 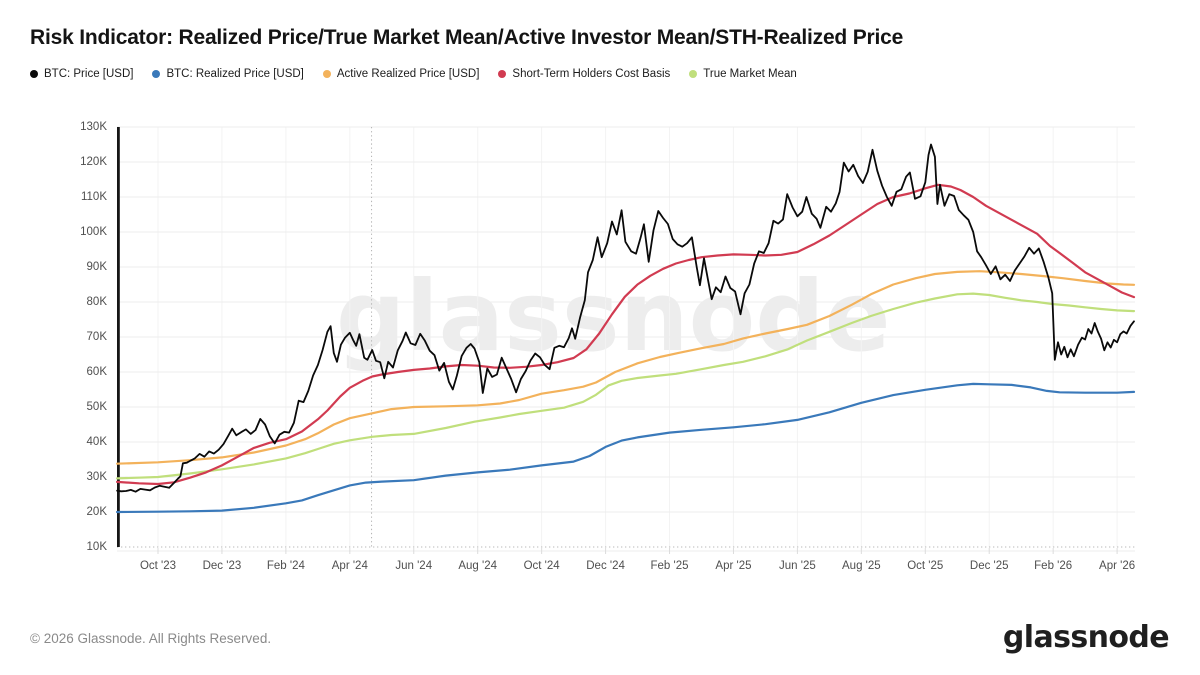 I want to click on y-axis-spine, so click(x=118, y=337).